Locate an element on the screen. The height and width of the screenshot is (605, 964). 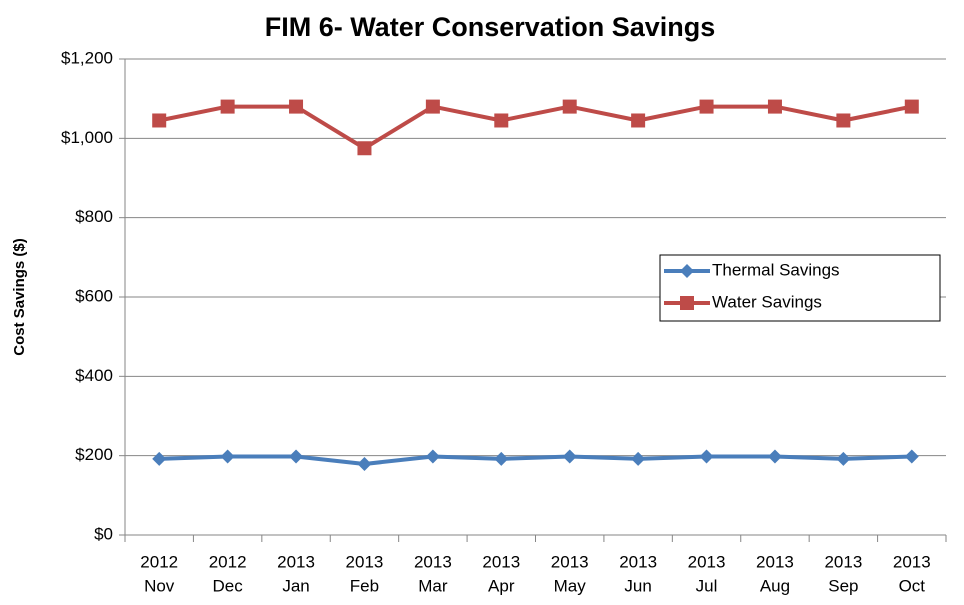
y-tick-label: $1,200 is located at coordinates (87, 57).